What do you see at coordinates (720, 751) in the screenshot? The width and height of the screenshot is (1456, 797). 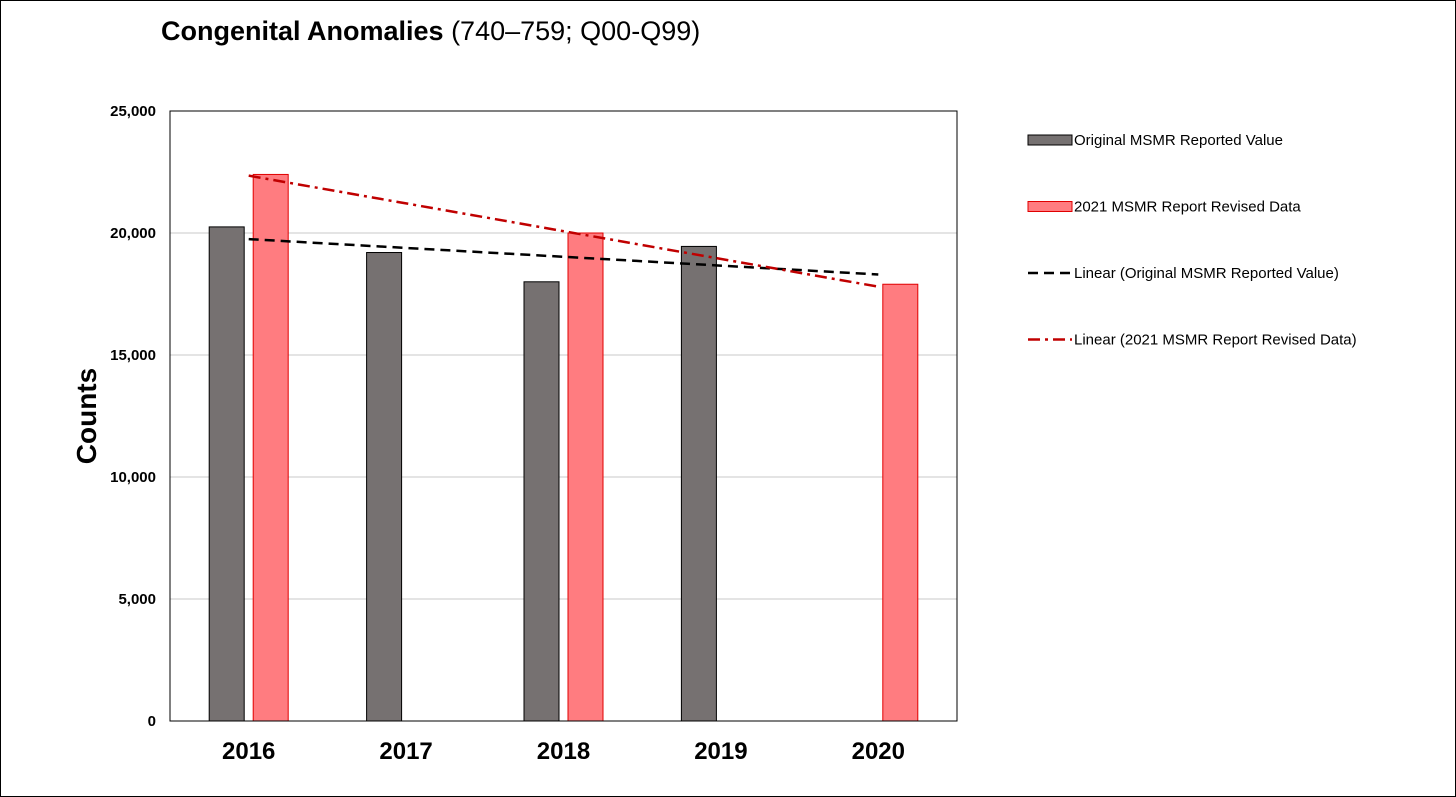 I see `x-tick-label: 2019` at bounding box center [720, 751].